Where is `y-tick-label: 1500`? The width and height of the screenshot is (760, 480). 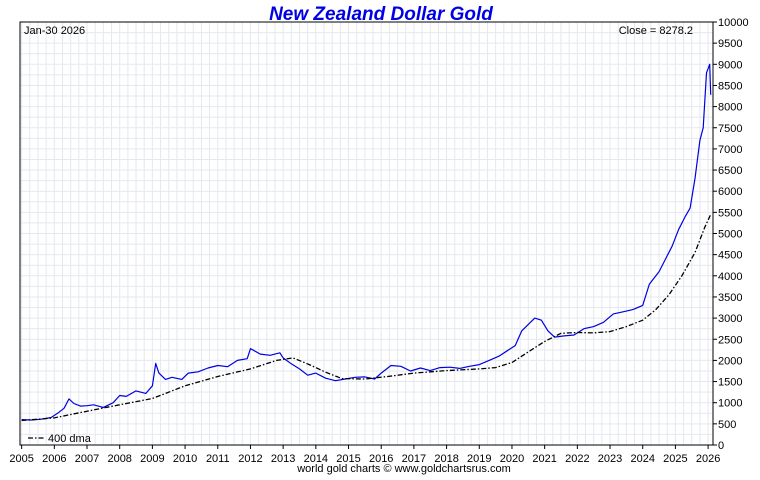 y-tick-label: 1500 is located at coordinates (730, 383).